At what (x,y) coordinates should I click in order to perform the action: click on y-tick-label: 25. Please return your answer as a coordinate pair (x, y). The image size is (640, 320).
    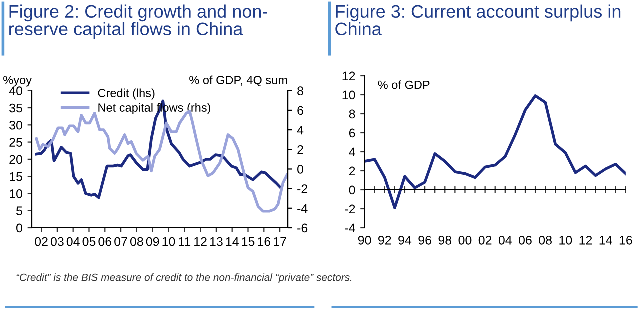
    Looking at the image, I should click on (16, 142).